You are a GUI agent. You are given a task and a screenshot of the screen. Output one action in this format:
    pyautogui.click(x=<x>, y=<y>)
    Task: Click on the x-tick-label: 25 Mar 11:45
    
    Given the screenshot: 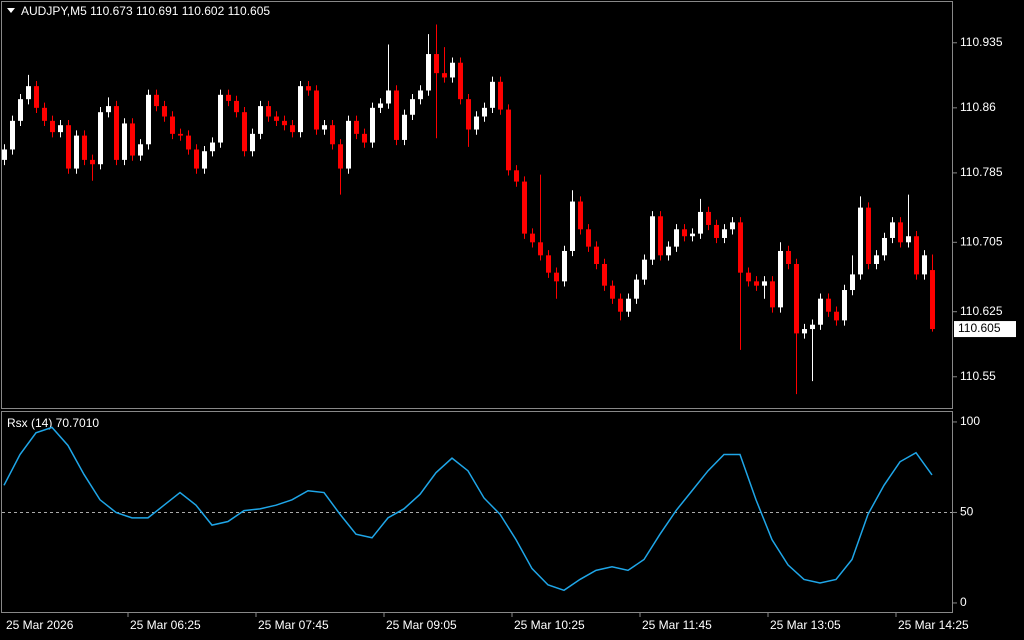 What is the action you would take?
    pyautogui.click(x=677, y=625)
    